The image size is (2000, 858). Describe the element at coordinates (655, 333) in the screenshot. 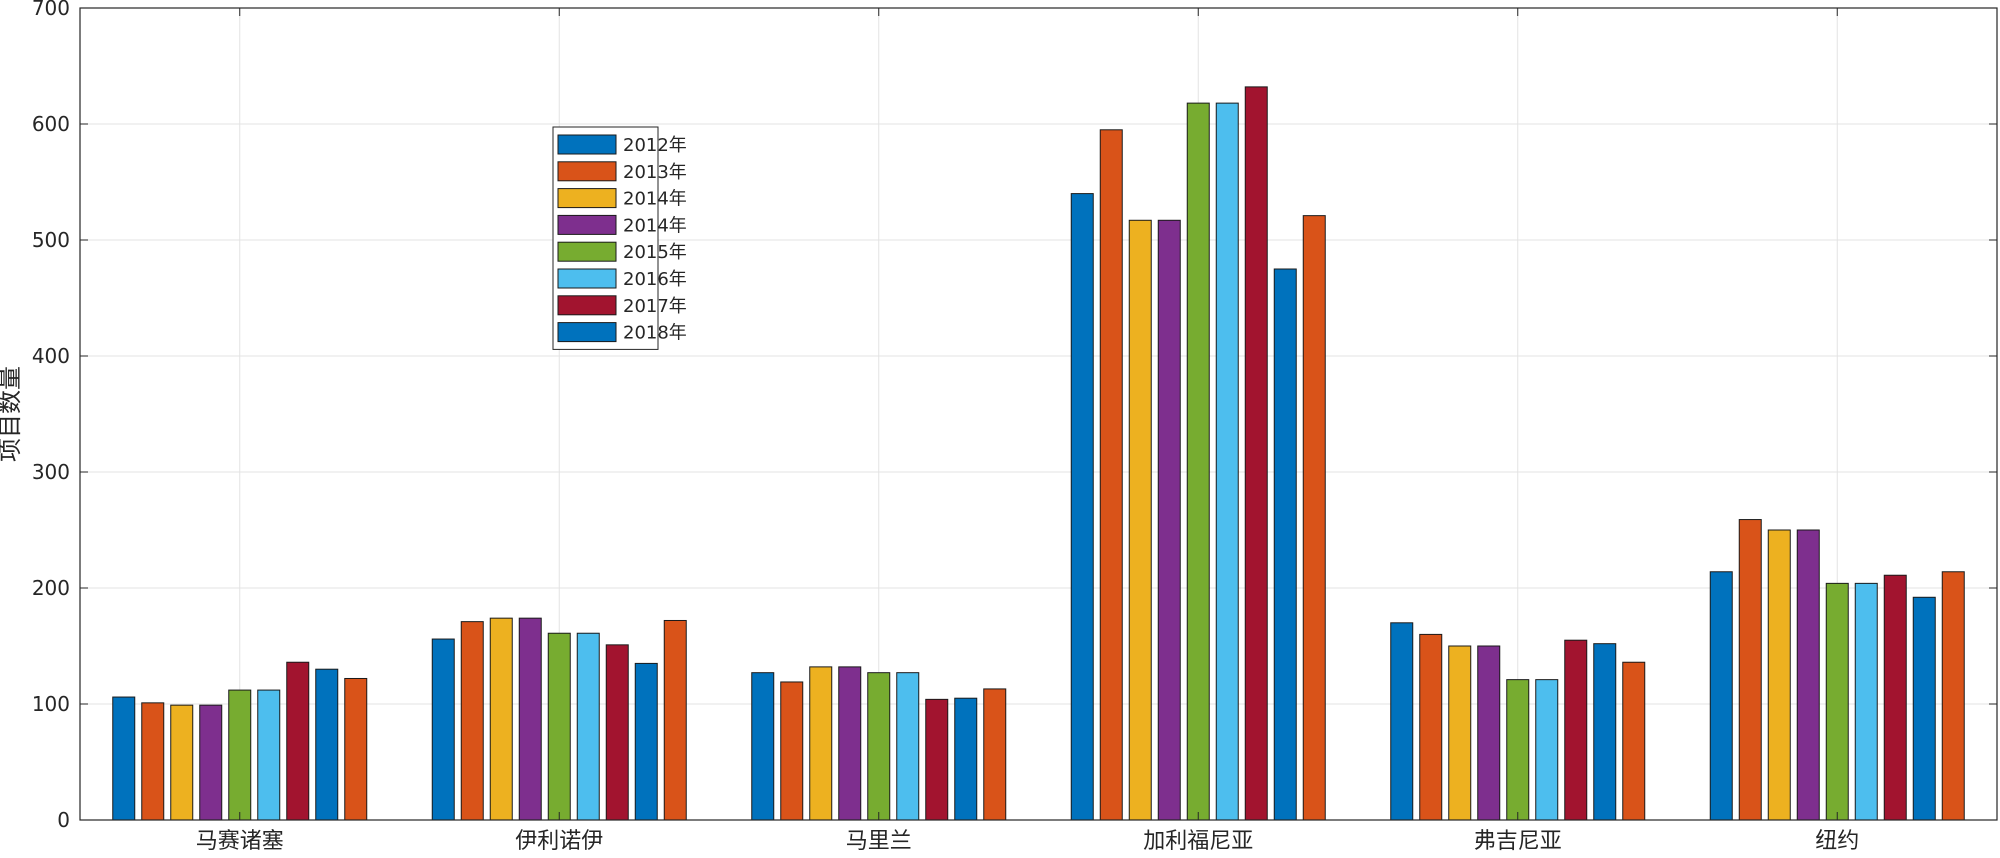

I see `legend-label: 2018年` at that location.